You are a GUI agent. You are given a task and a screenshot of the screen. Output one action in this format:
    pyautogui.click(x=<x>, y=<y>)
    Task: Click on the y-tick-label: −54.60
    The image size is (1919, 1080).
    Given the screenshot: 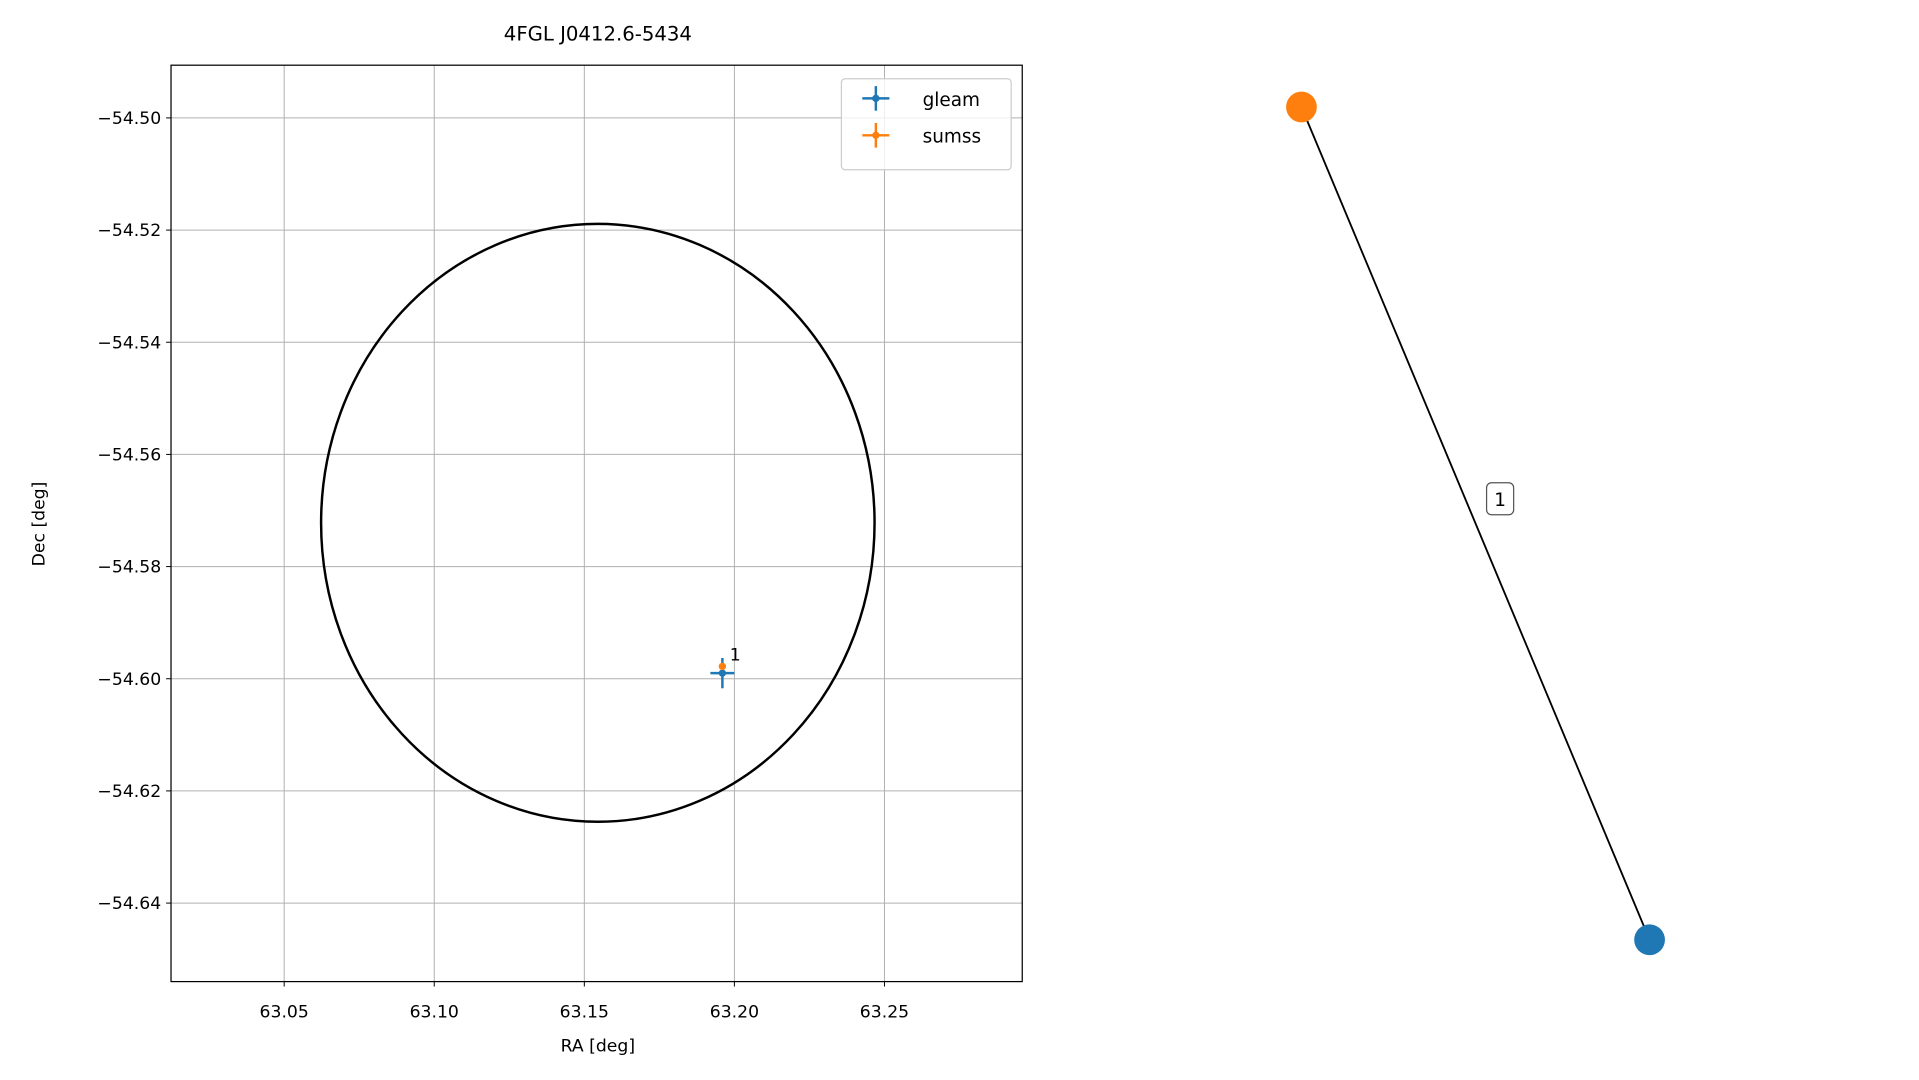 What is the action you would take?
    pyautogui.click(x=129, y=680)
    